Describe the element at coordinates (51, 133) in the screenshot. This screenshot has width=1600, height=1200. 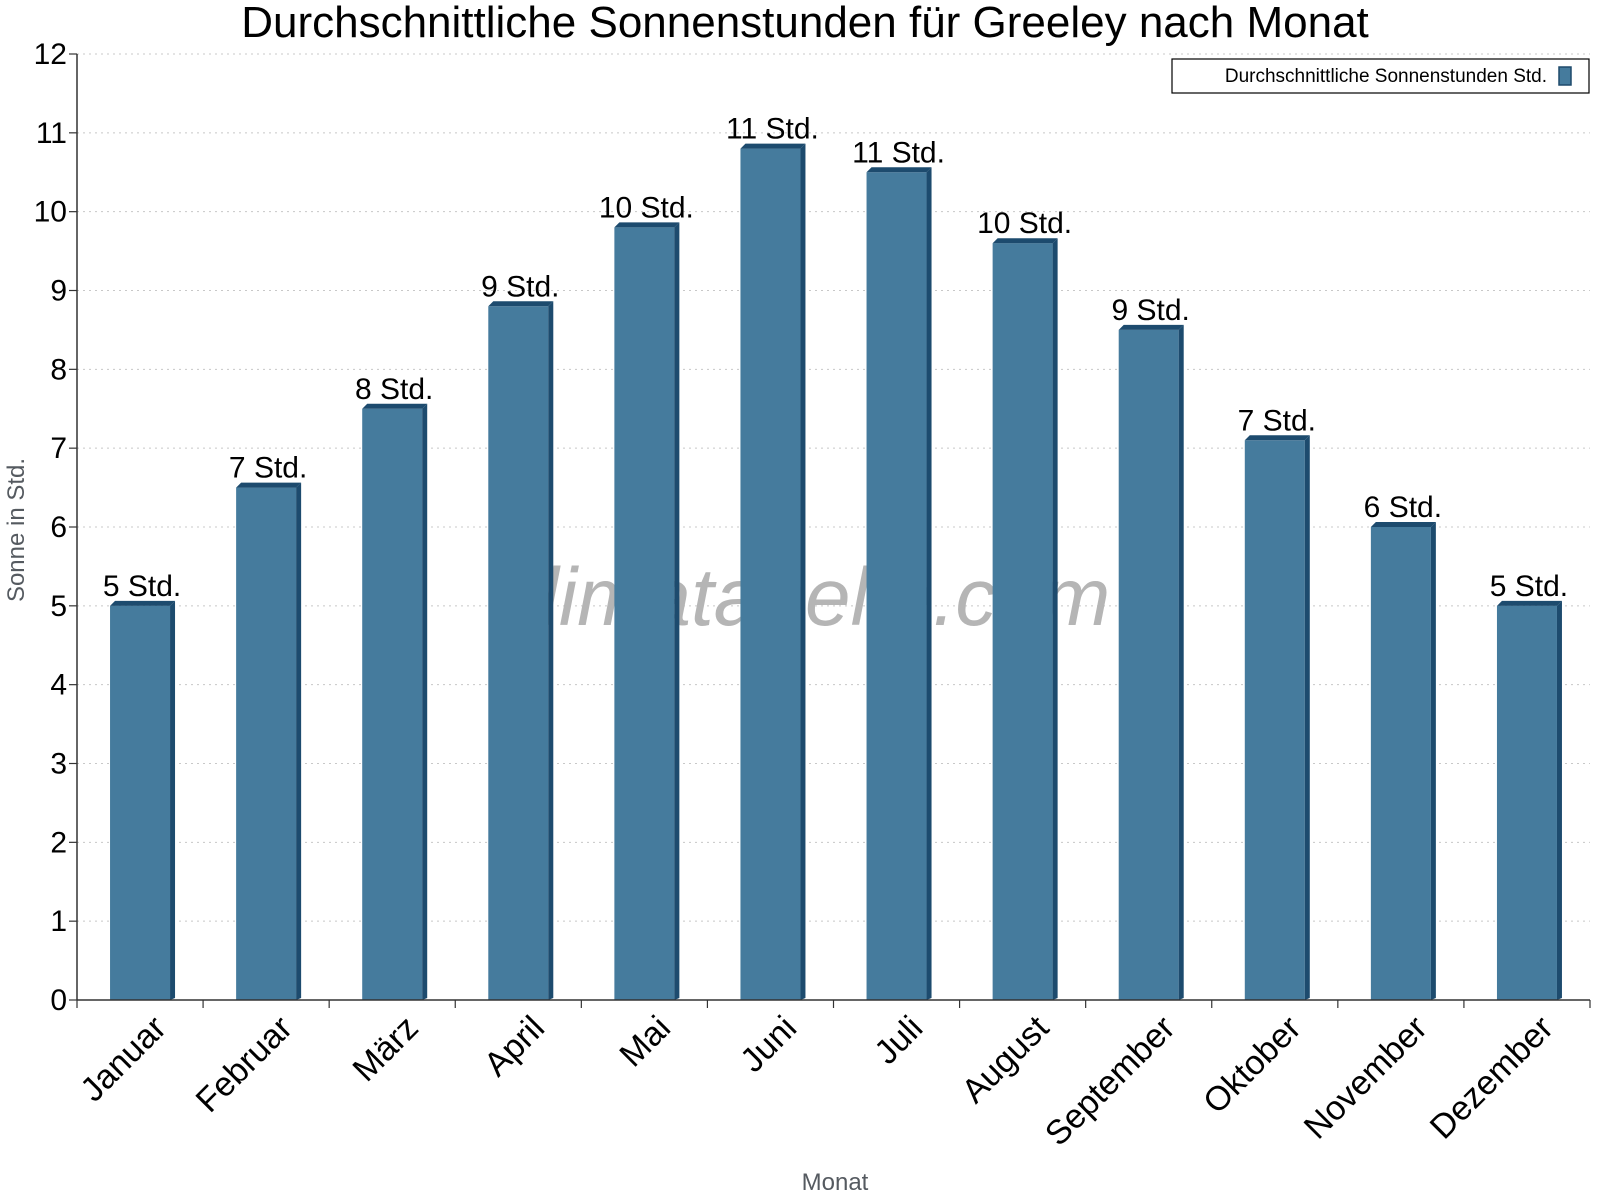
I see `y-tick-label: 11` at that location.